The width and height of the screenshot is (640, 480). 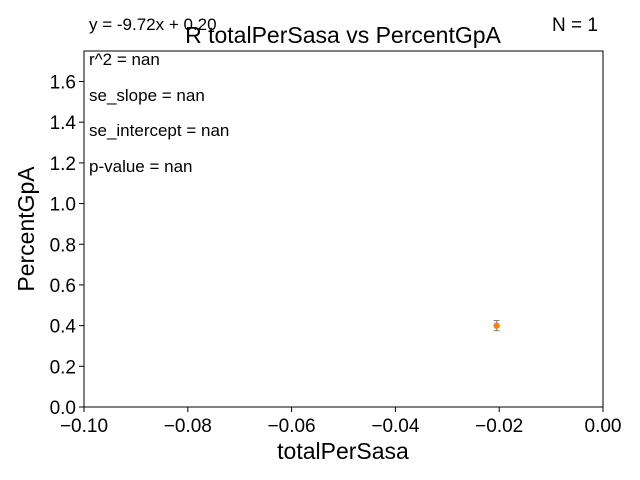 What do you see at coordinates (343, 451) in the screenshot?
I see `x-axis-label: totalPerSasa` at bounding box center [343, 451].